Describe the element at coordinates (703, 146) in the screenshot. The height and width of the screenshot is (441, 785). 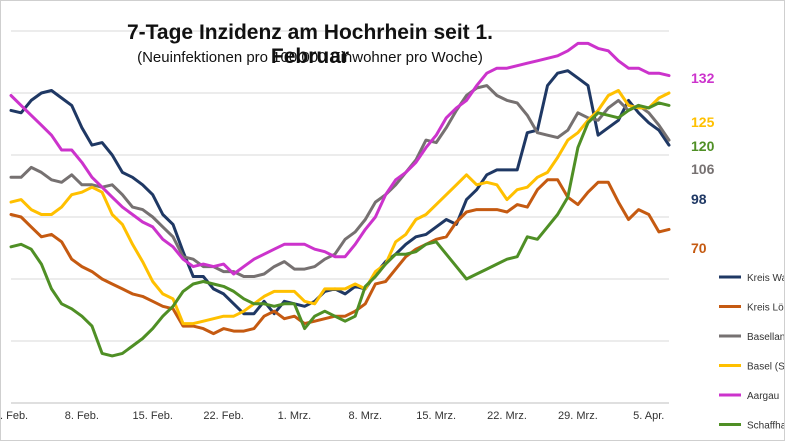
I see `end-value-label: 120` at that location.